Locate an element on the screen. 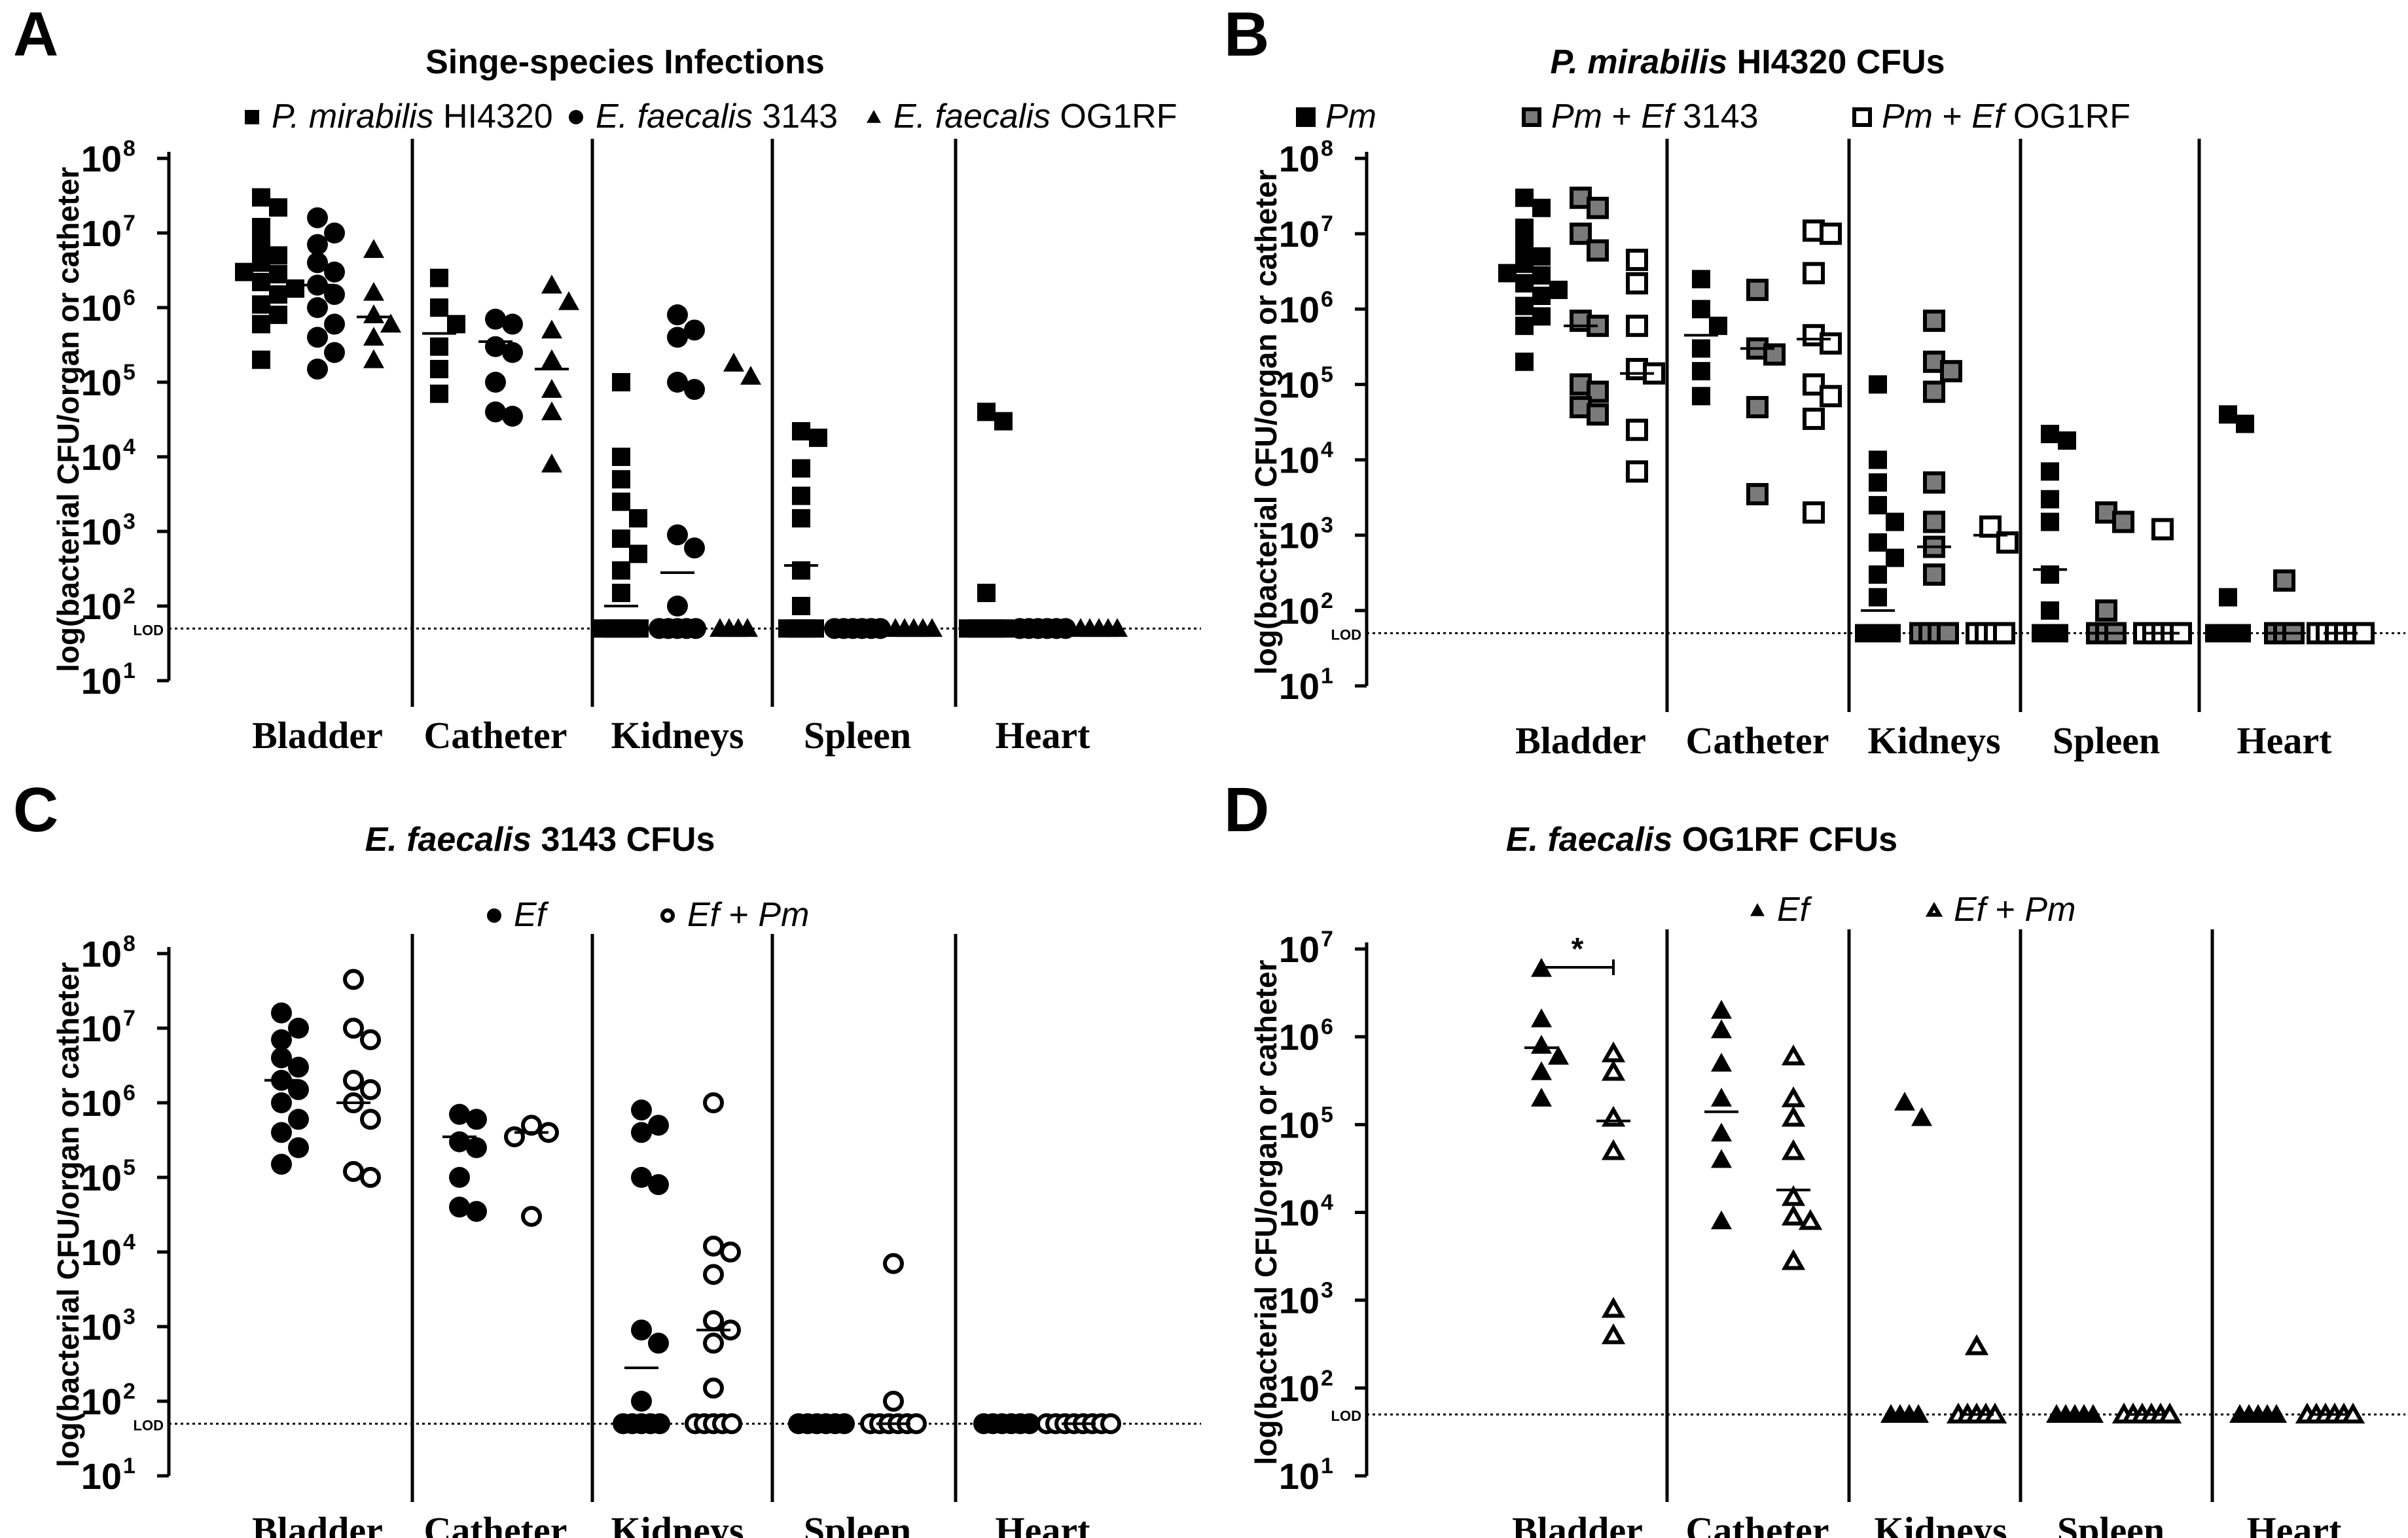 Image resolution: width=2408 pixels, height=1538 pixels. panel-c-ytick-exp-3: 3 is located at coordinates (129, 1316).